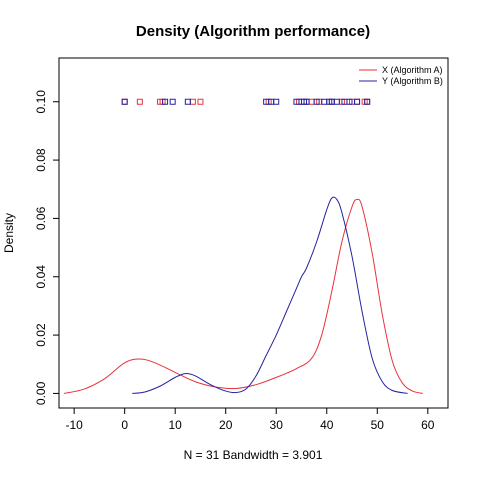  What do you see at coordinates (412, 81) in the screenshot?
I see `legend-label: Y (Algorithm B)` at bounding box center [412, 81].